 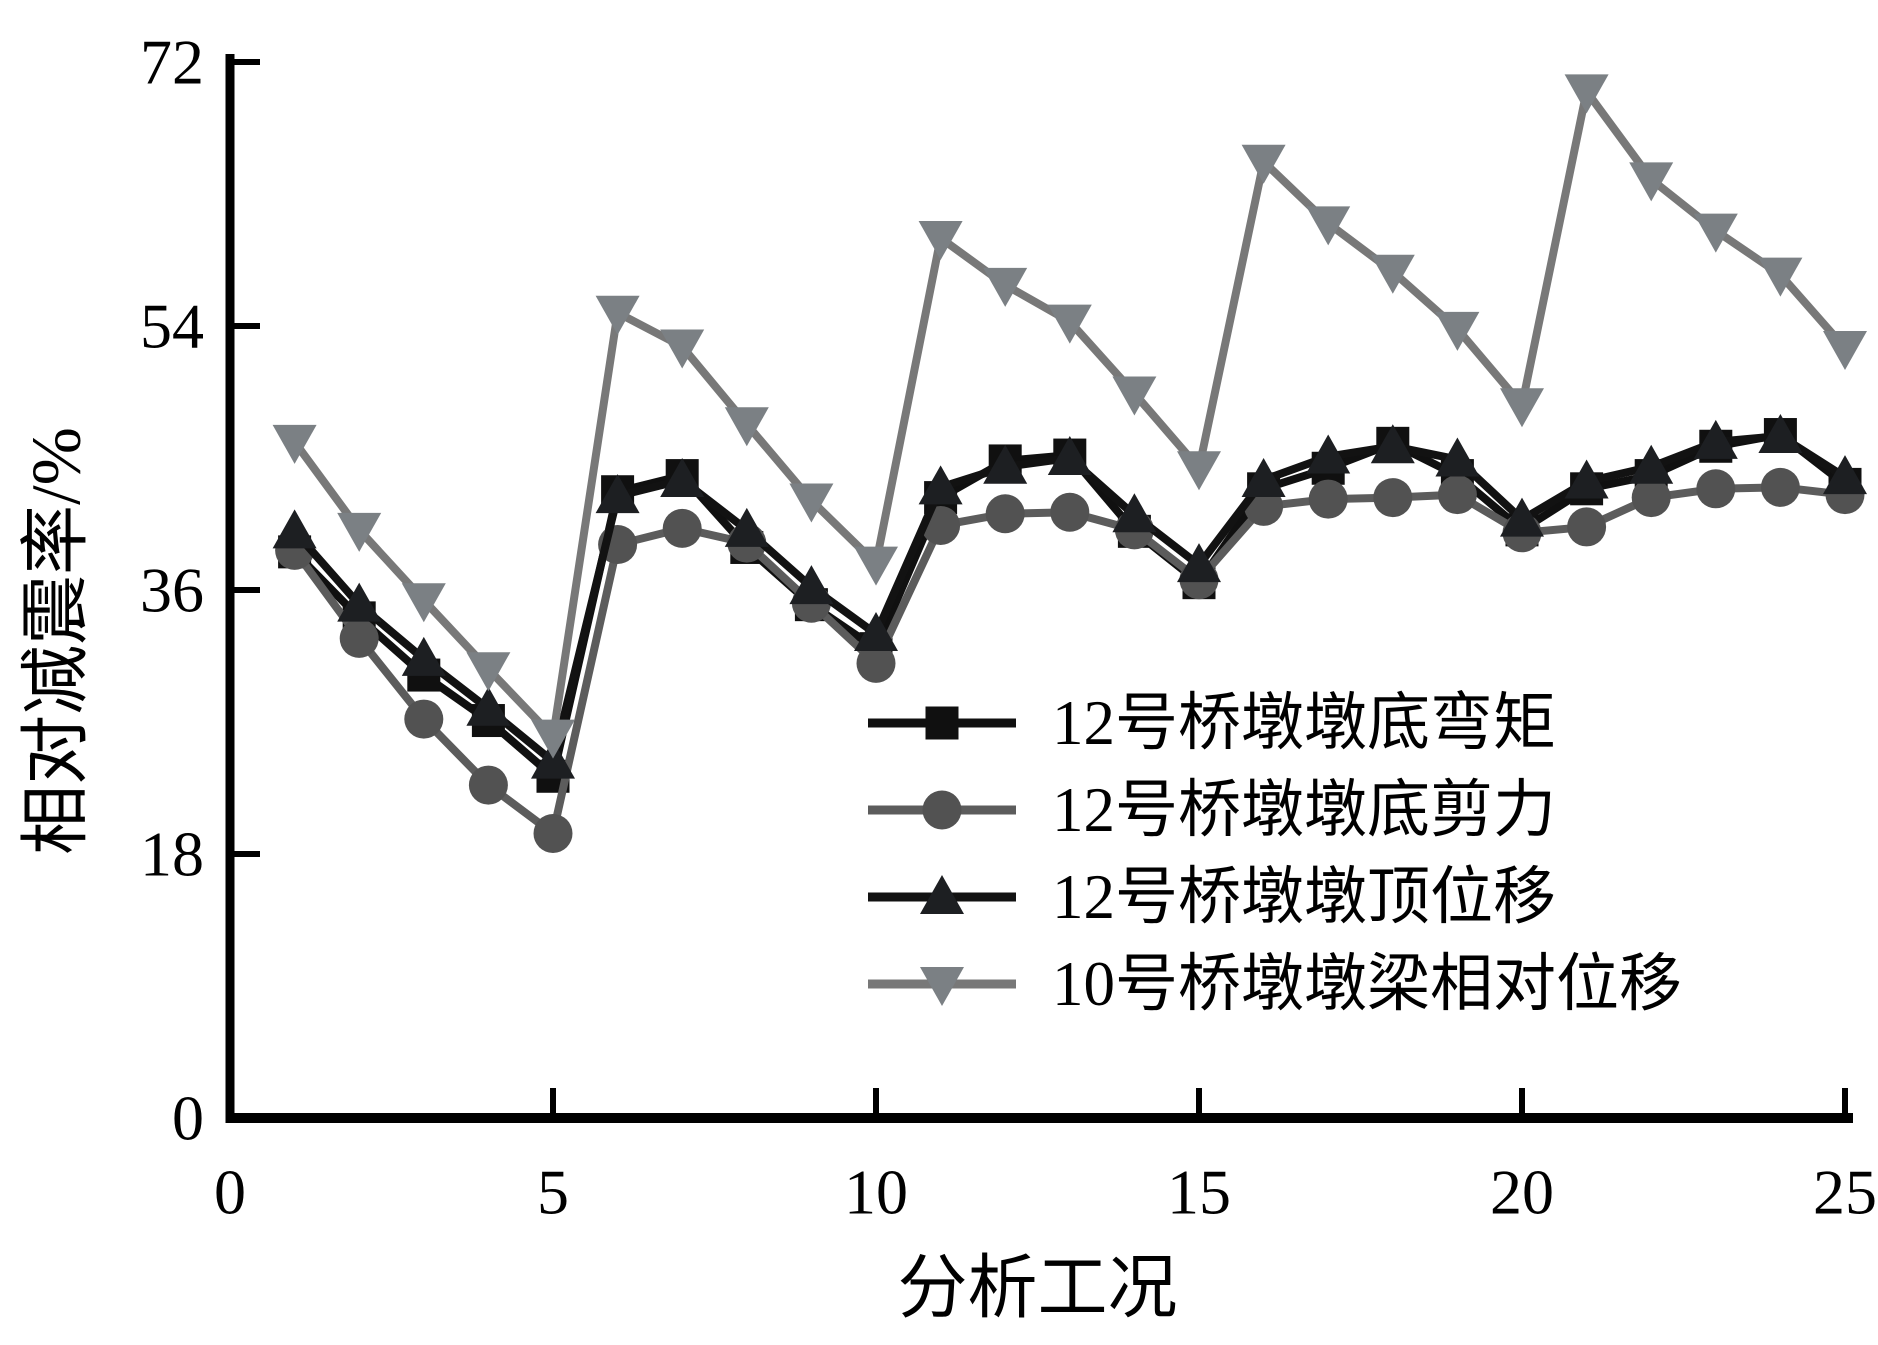 I want to click on y-tick-label: 72, so click(x=172, y=62).